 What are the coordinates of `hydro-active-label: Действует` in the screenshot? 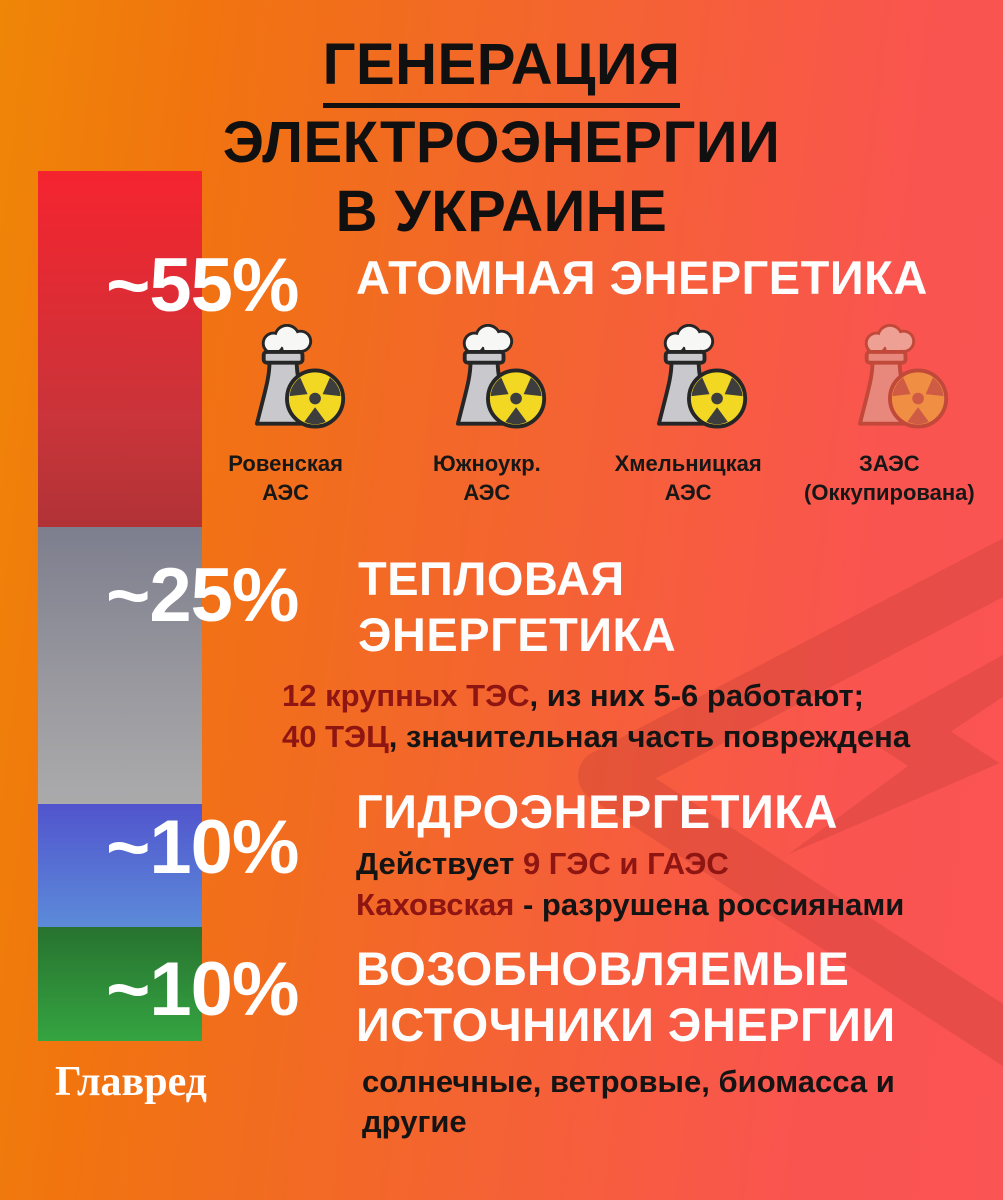 It's located at (439, 863).